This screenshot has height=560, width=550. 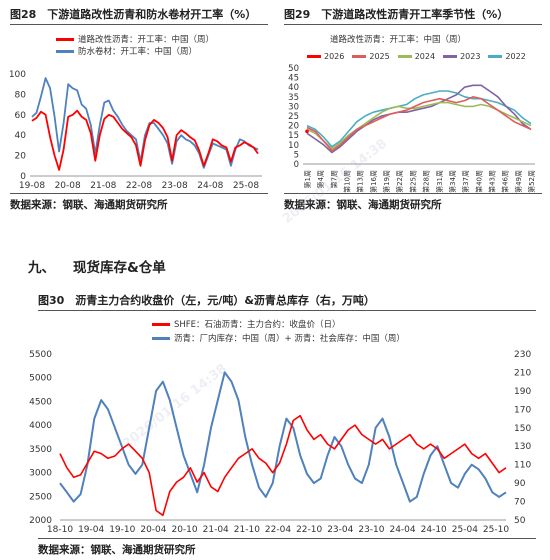 What do you see at coordinates (505, 181) in the screenshot?
I see `fig29-xtick-15: 第46周` at bounding box center [505, 181].